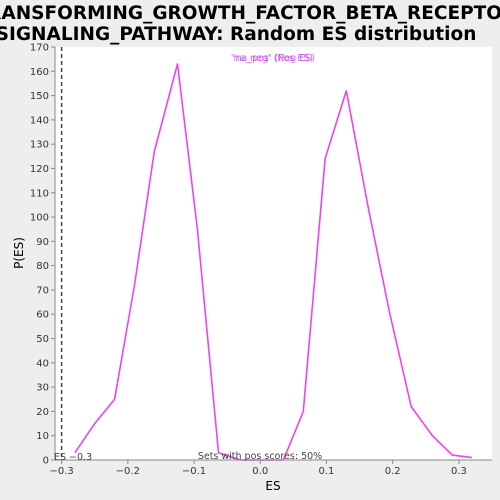  I want to click on y-tick-label: 90, so click(42, 242).